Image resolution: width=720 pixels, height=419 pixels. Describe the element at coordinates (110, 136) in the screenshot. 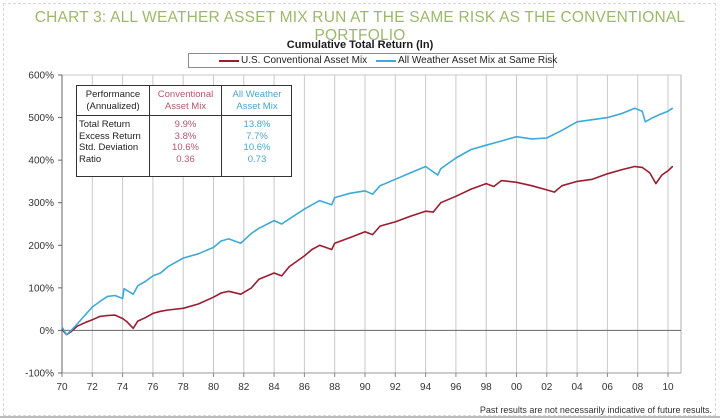

I see `row-label: Excess Return` at that location.